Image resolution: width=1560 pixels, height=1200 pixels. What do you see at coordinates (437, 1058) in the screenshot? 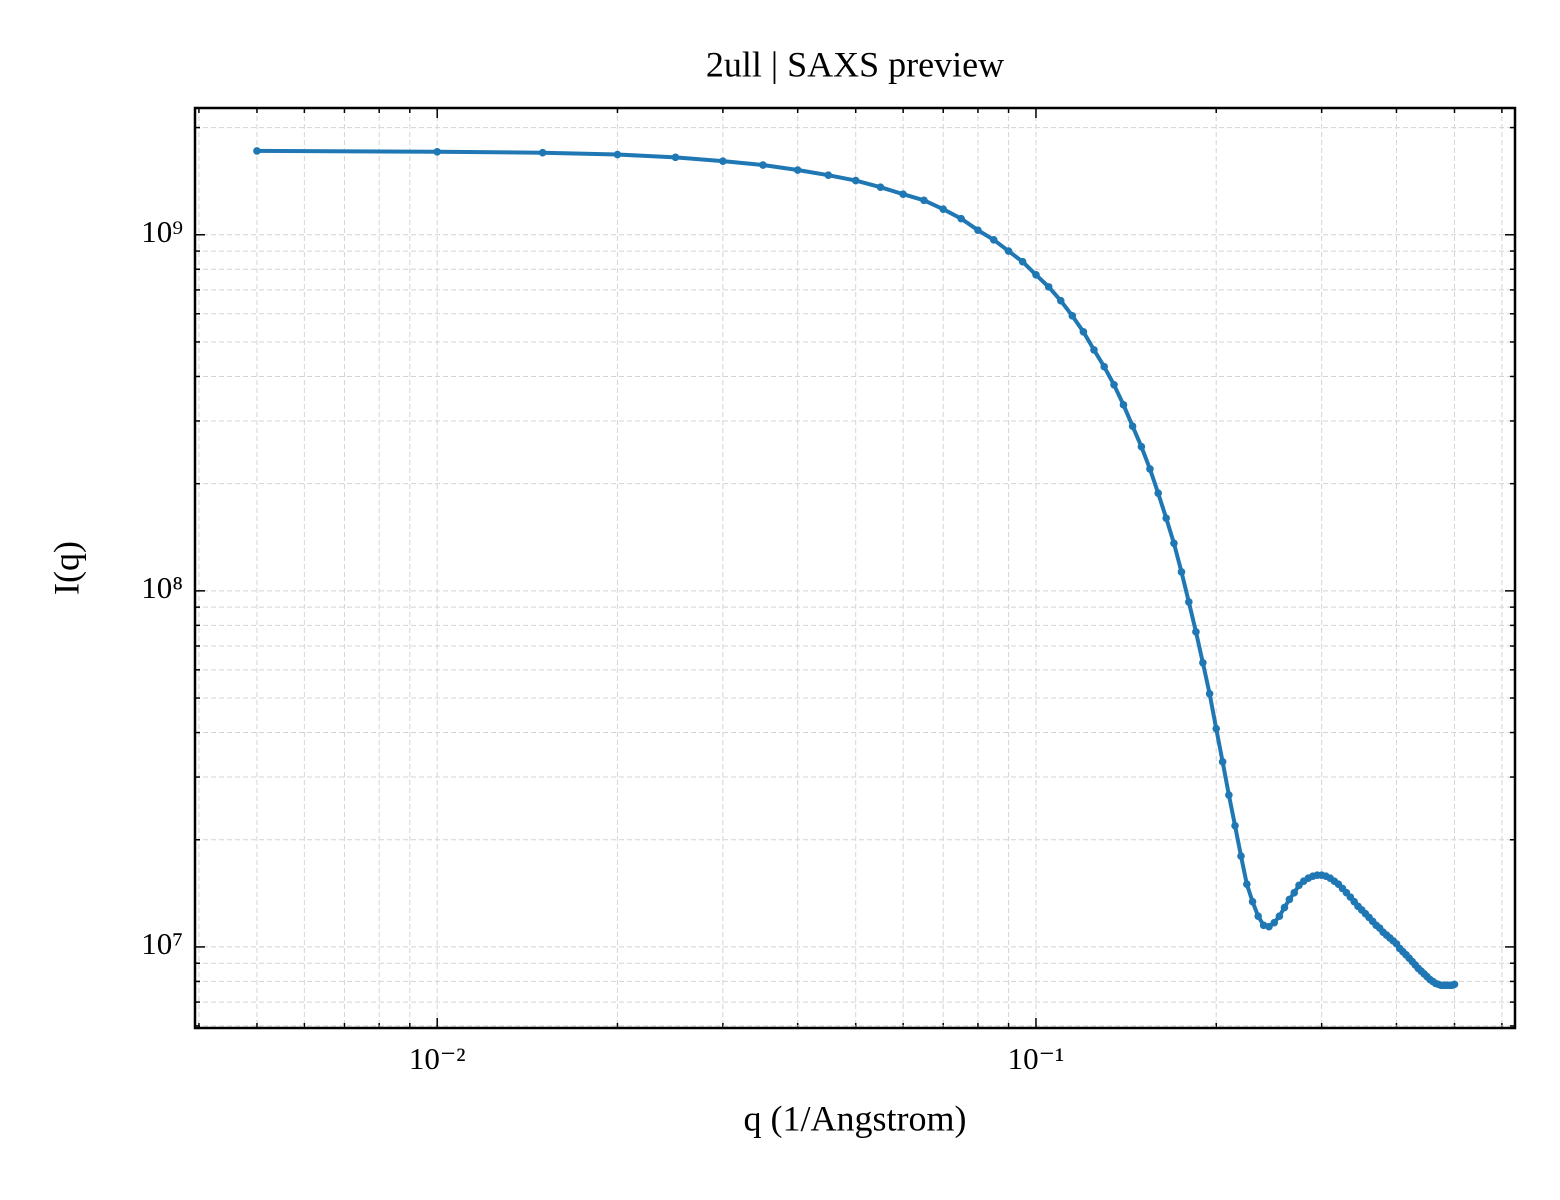
I see `x-tick-label: 10⁻²` at bounding box center [437, 1058].